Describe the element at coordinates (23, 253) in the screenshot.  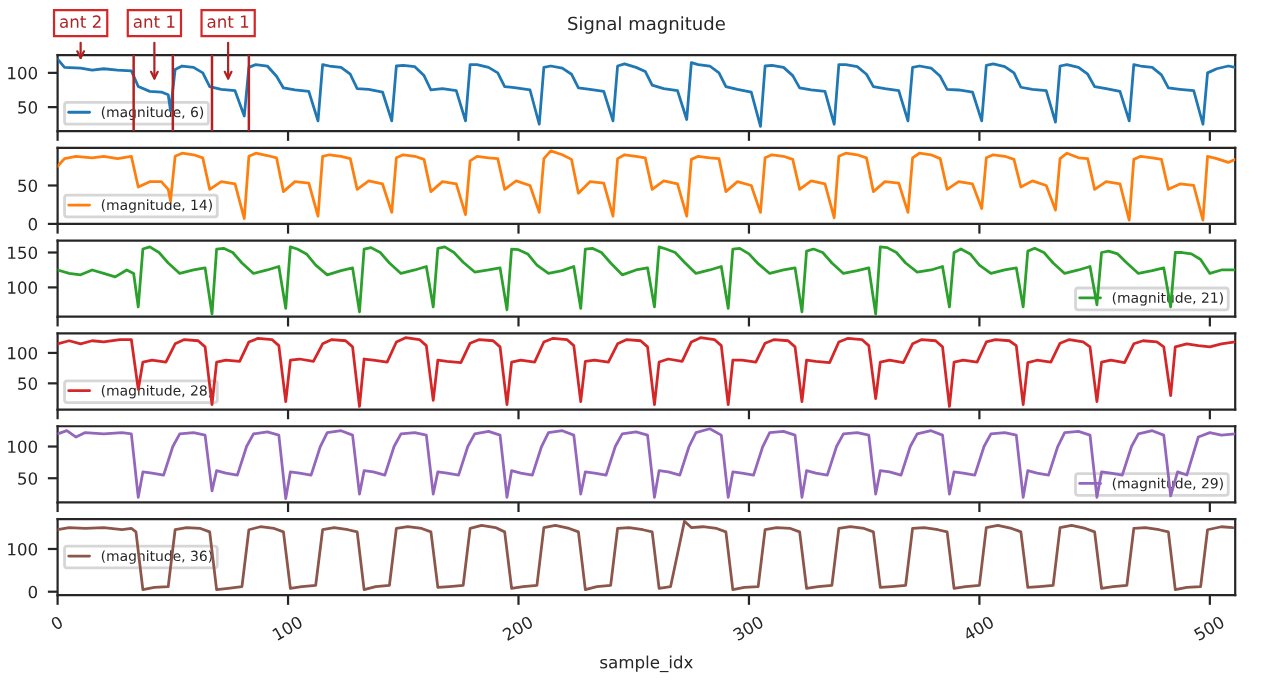
I see `y-tick-label: 150` at that location.